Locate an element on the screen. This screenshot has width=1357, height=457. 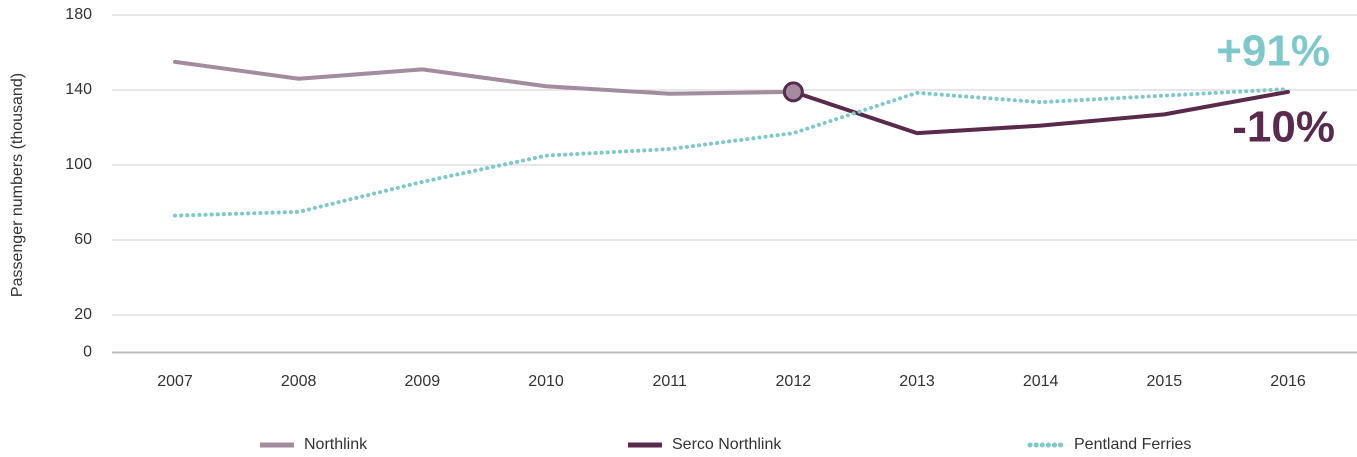
y-tick-label: 140 is located at coordinates (78, 89).